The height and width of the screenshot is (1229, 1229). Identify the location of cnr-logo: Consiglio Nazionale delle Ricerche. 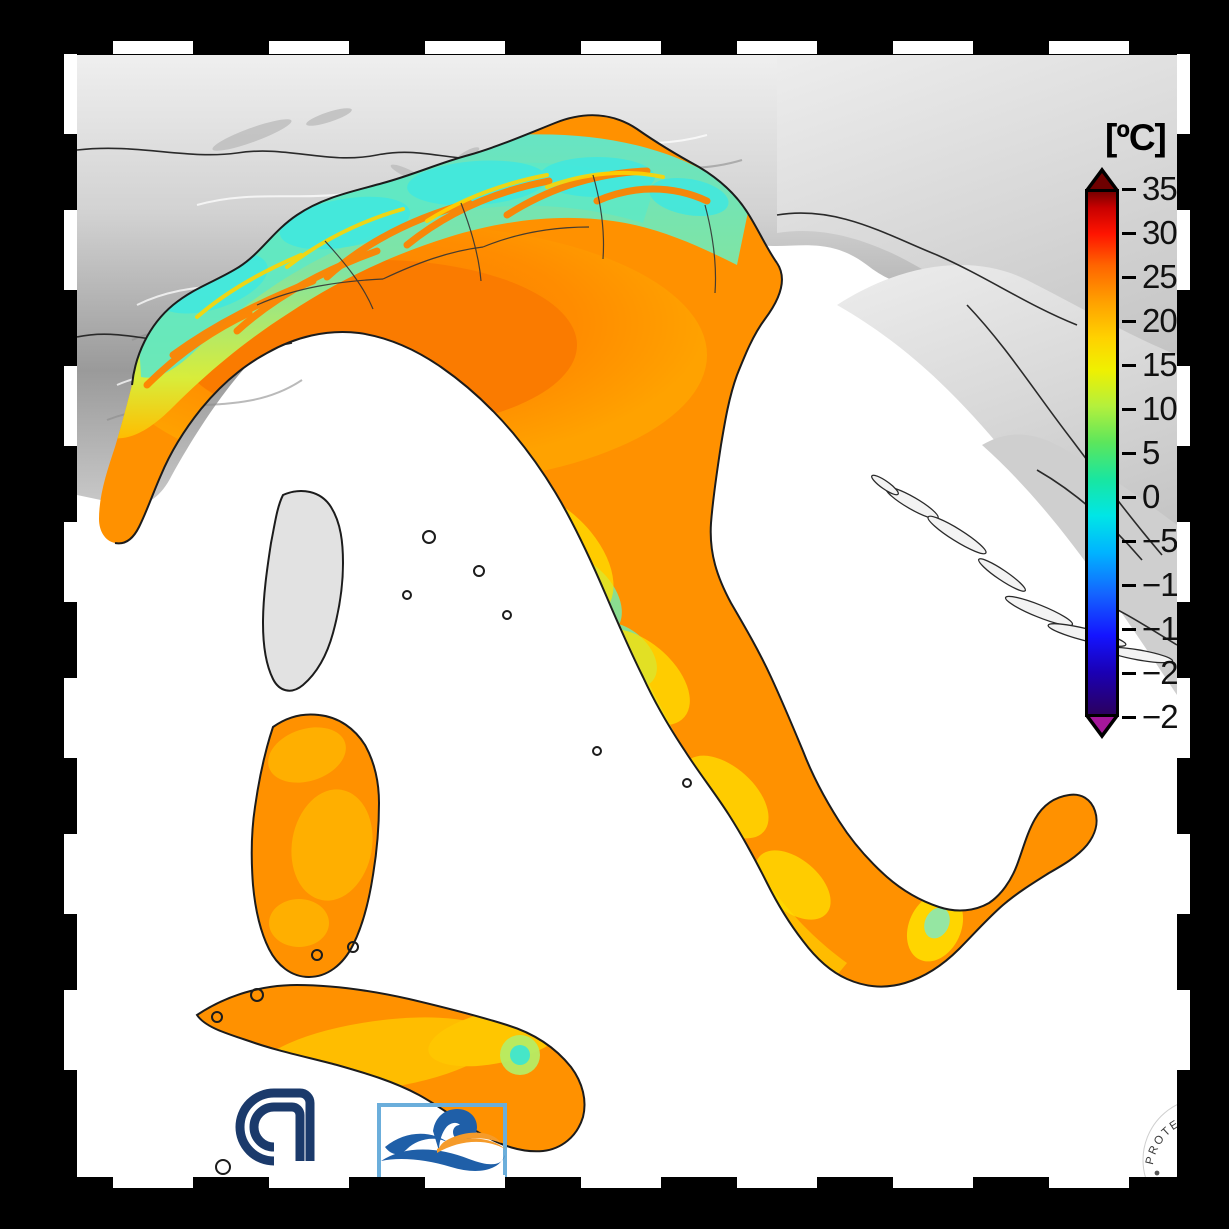
(272, 1131).